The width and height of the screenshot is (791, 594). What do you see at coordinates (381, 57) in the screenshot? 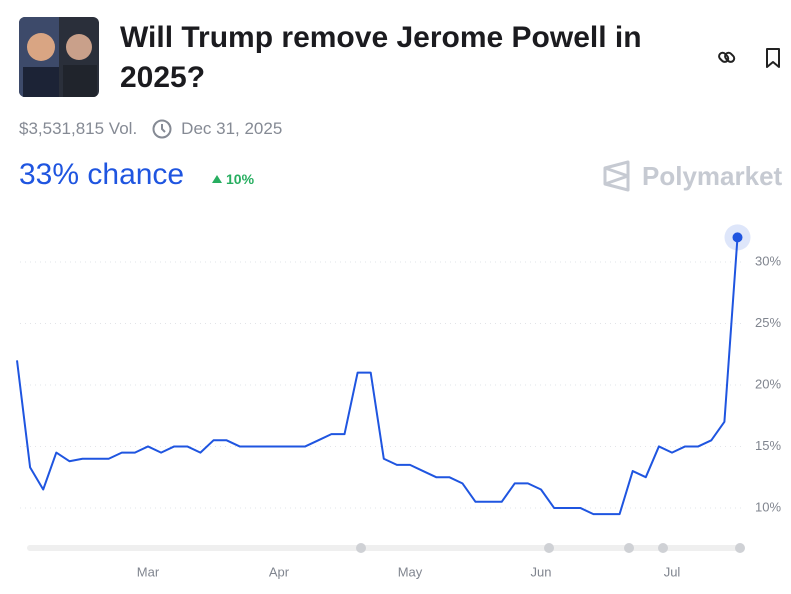
I see `market-title: Will Trump remove Jerome Powell in 2025?` at bounding box center [381, 57].